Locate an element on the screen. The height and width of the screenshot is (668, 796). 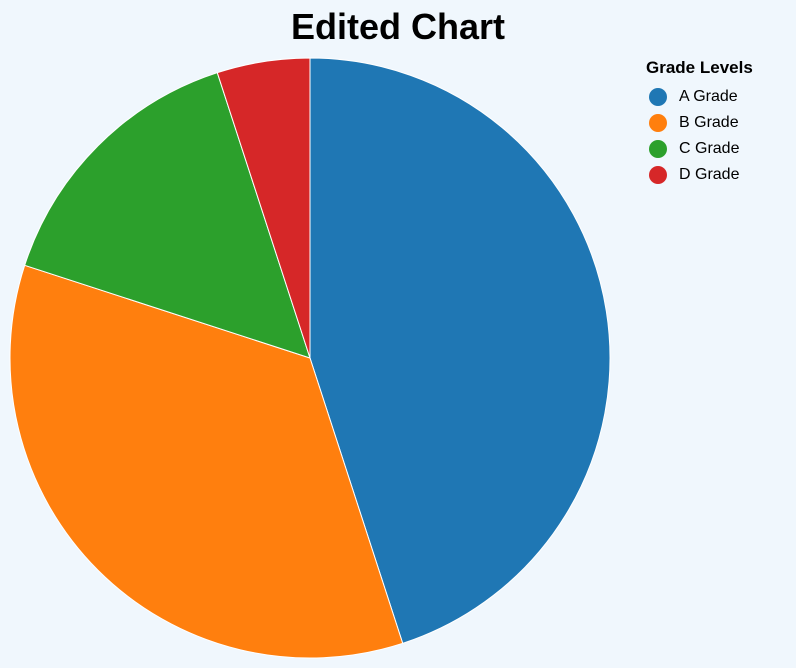
pie-slice-d-grade is located at coordinates (263, 208).